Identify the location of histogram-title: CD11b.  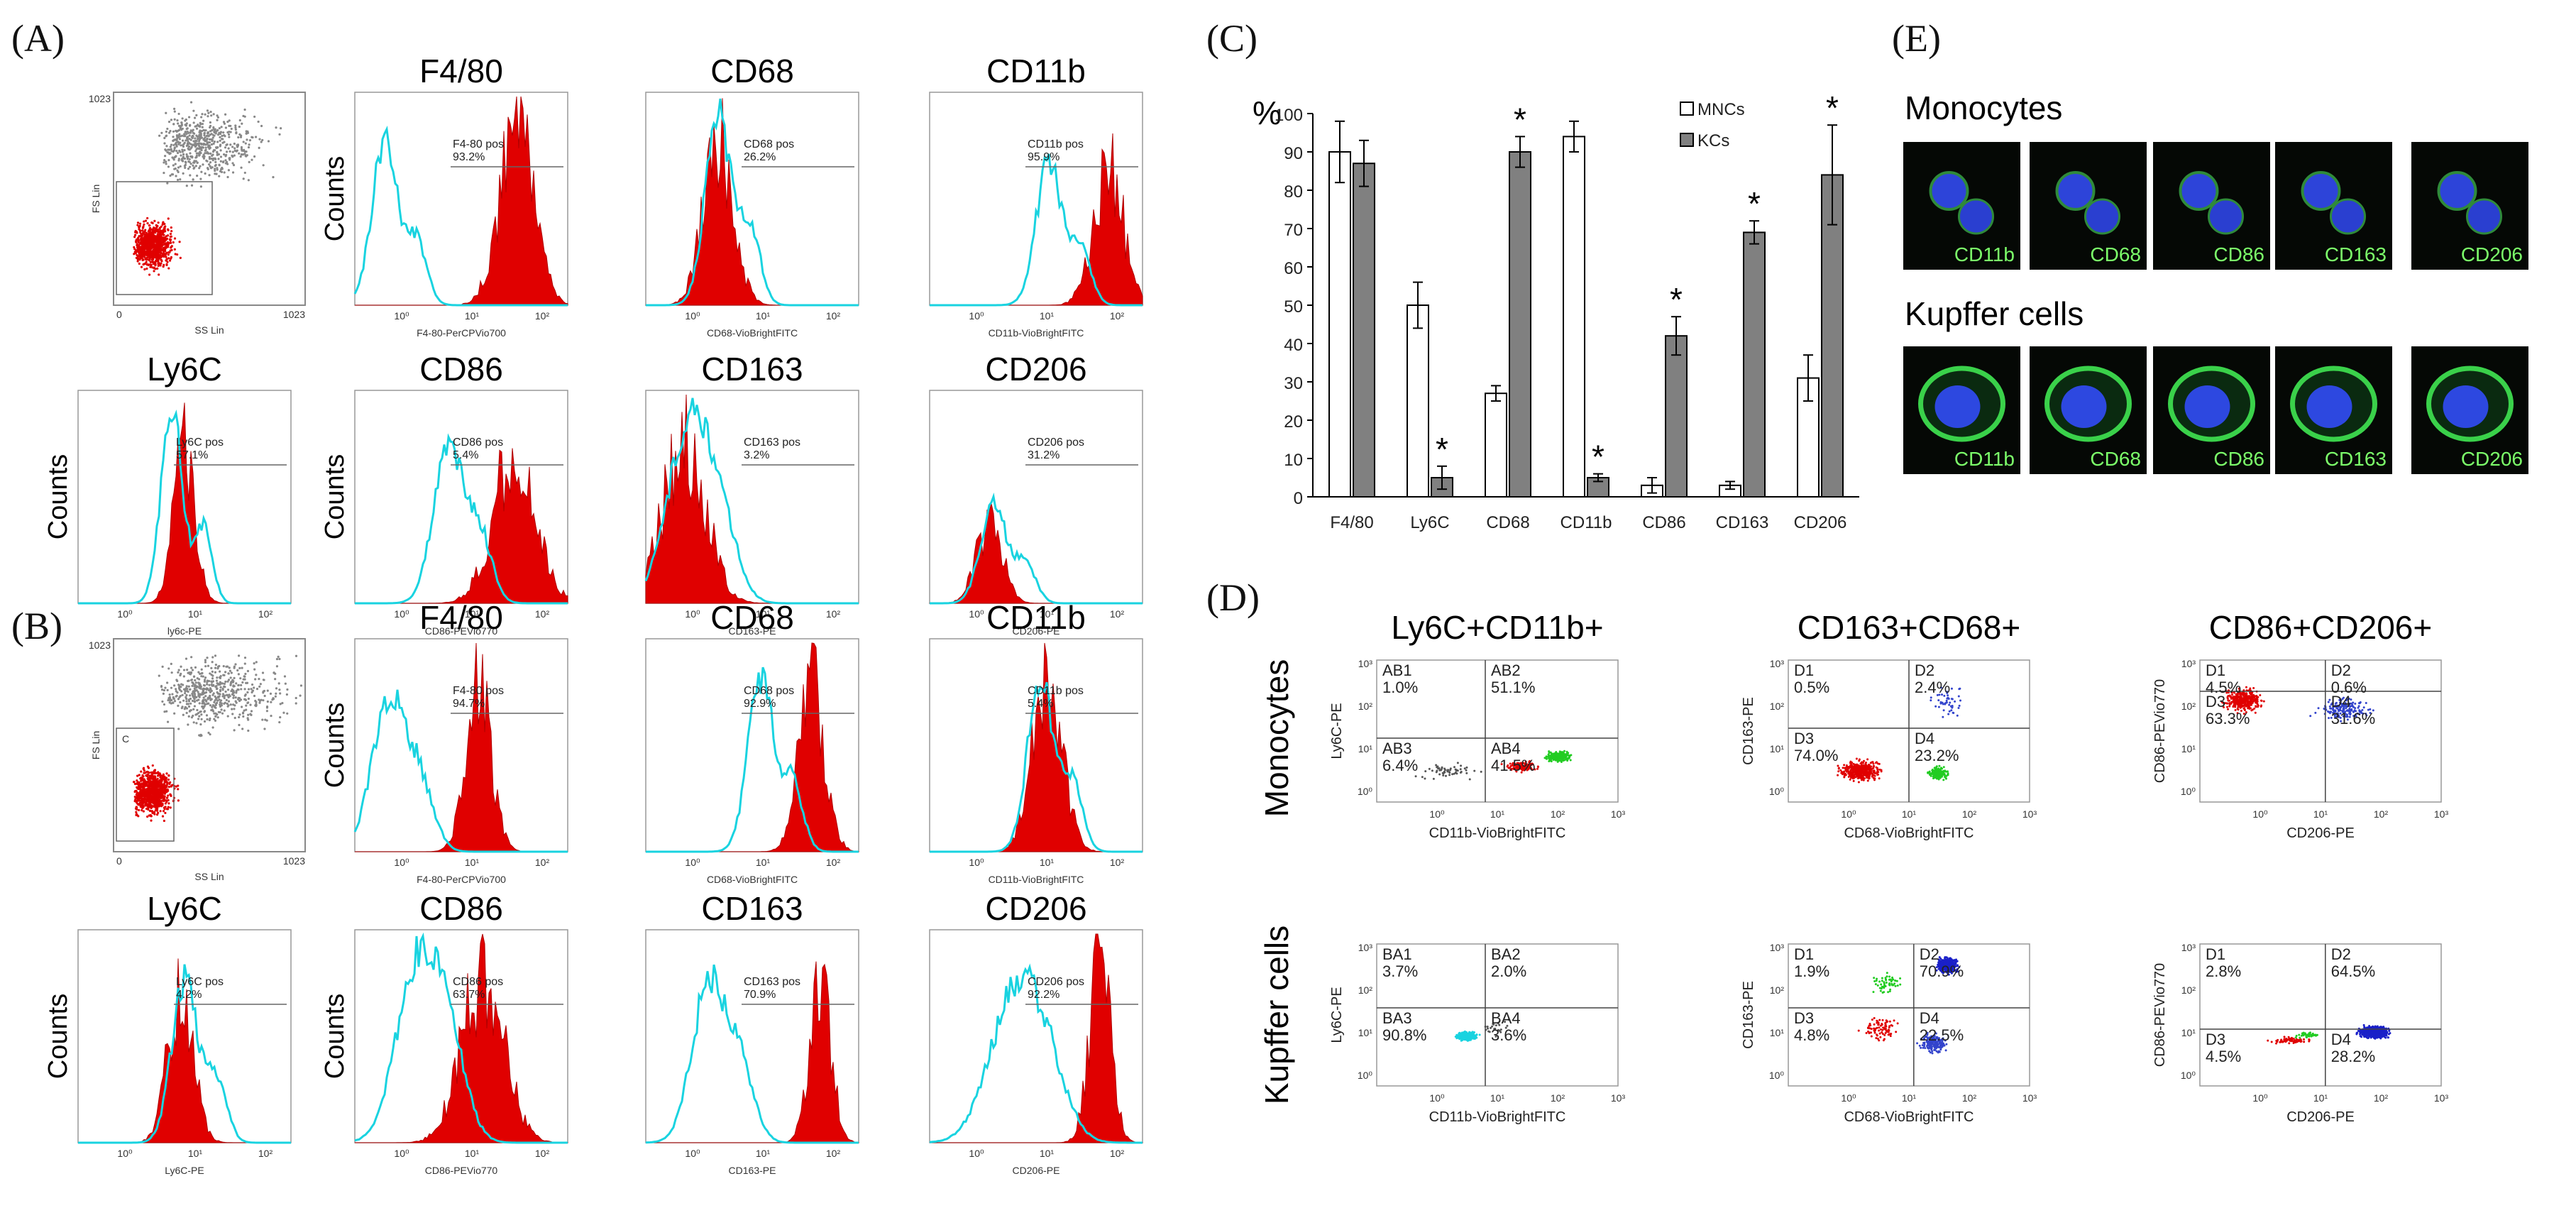
(1036, 71).